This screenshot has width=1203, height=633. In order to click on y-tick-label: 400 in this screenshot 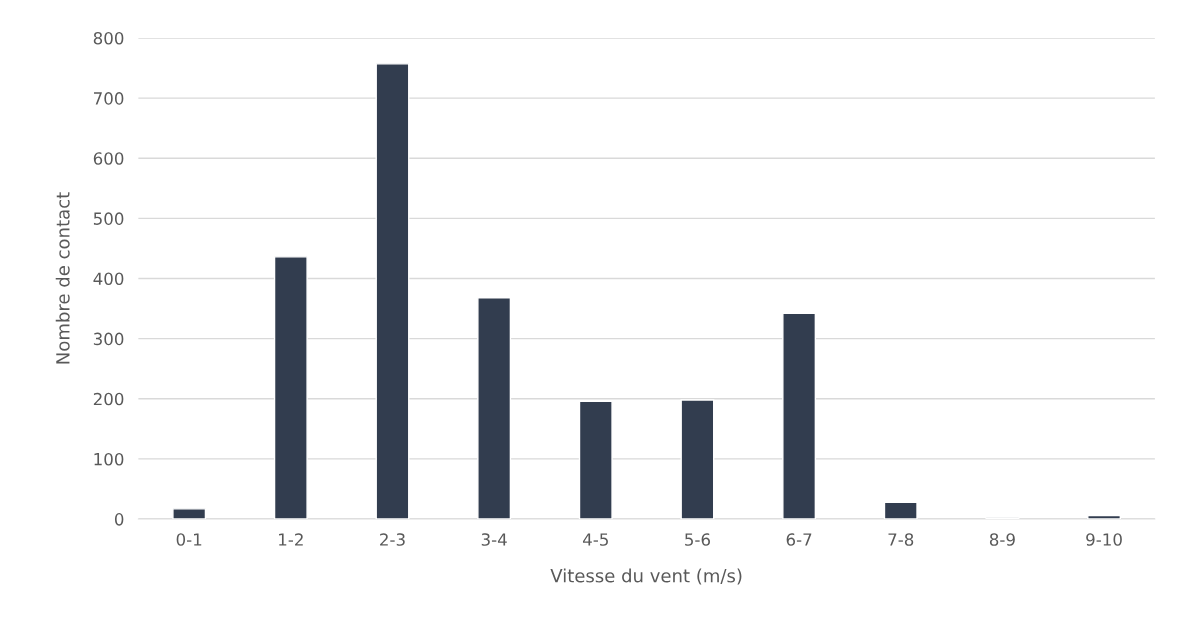, I will do `click(108, 279)`.